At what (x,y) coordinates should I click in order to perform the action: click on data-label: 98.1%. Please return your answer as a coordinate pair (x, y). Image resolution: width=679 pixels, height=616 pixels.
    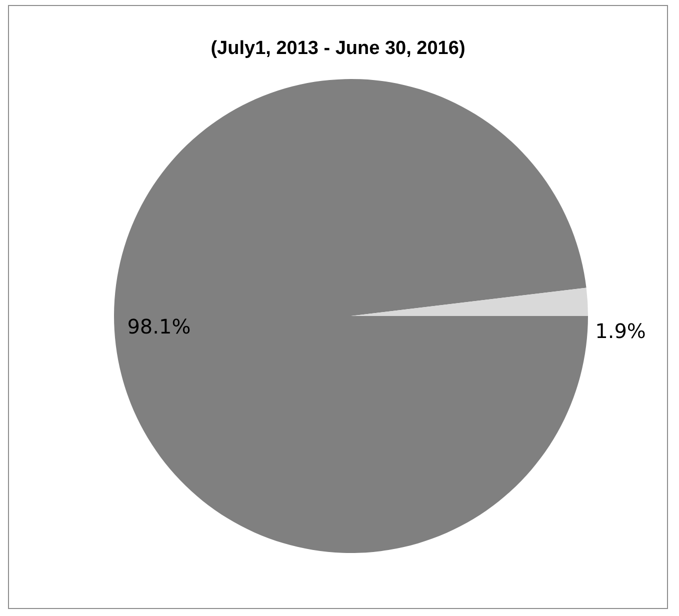
    Looking at the image, I should click on (159, 326).